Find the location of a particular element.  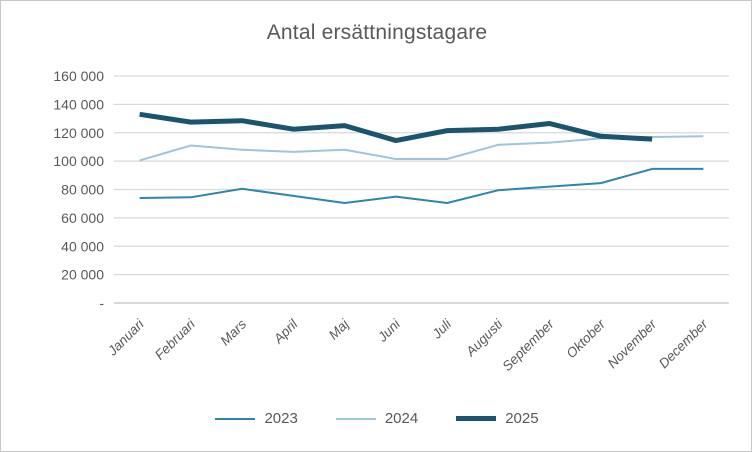

chart-legend: 2023 2024 2025 is located at coordinates (376, 418).